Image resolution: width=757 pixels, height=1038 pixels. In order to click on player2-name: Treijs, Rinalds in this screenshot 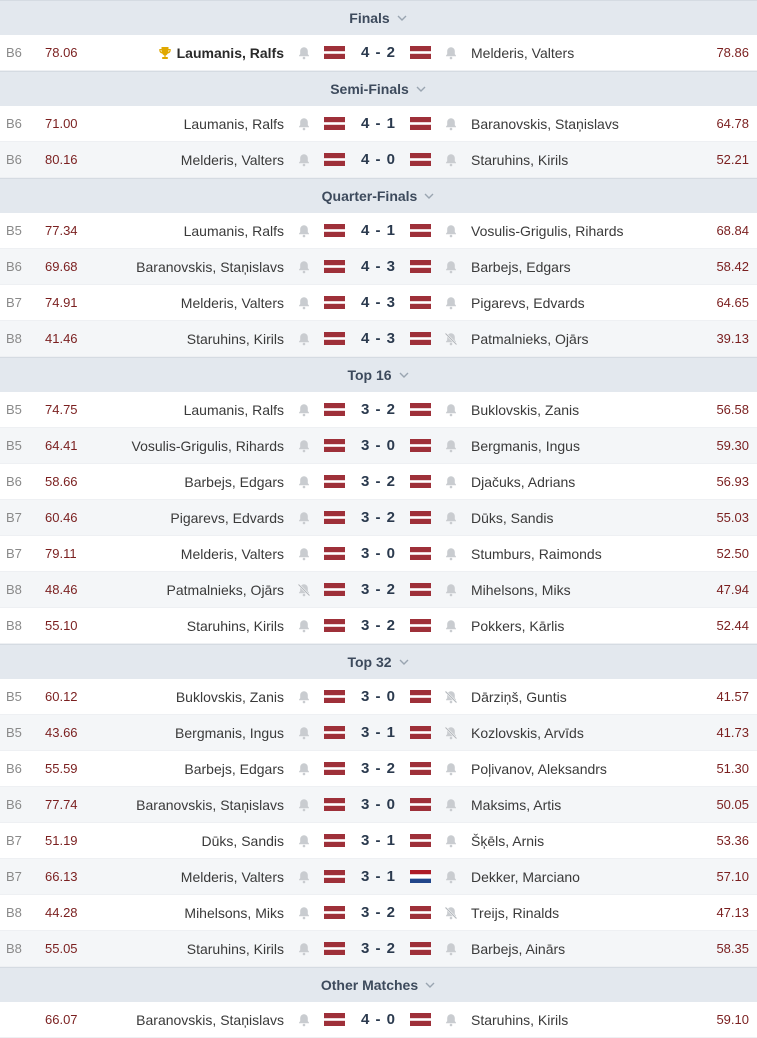, I will do `click(515, 912)`.